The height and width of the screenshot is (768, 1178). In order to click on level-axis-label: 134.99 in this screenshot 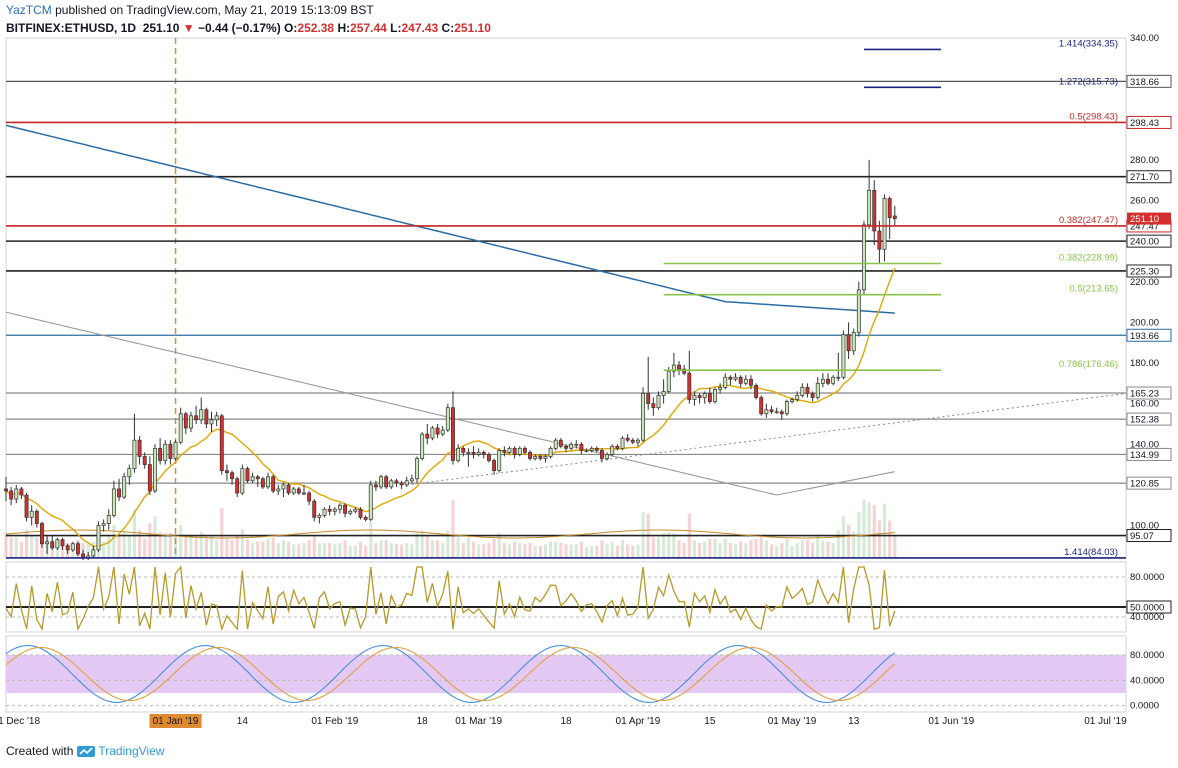, I will do `click(1144, 455)`.